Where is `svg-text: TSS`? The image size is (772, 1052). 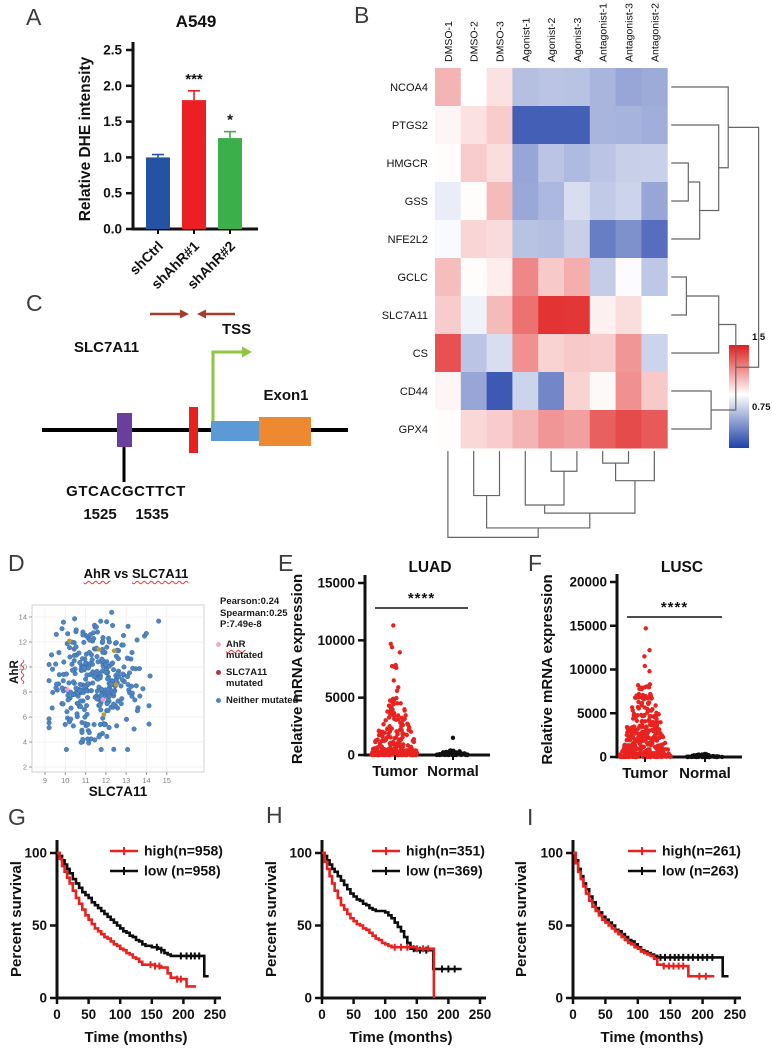
svg-text: TSS is located at coordinates (236, 329).